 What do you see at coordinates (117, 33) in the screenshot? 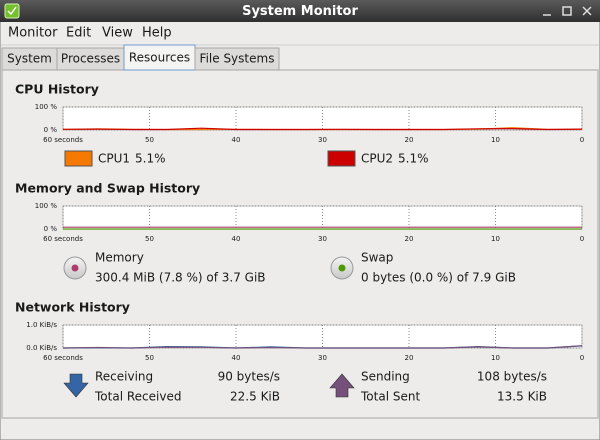
I see `menu-item: View` at bounding box center [117, 33].